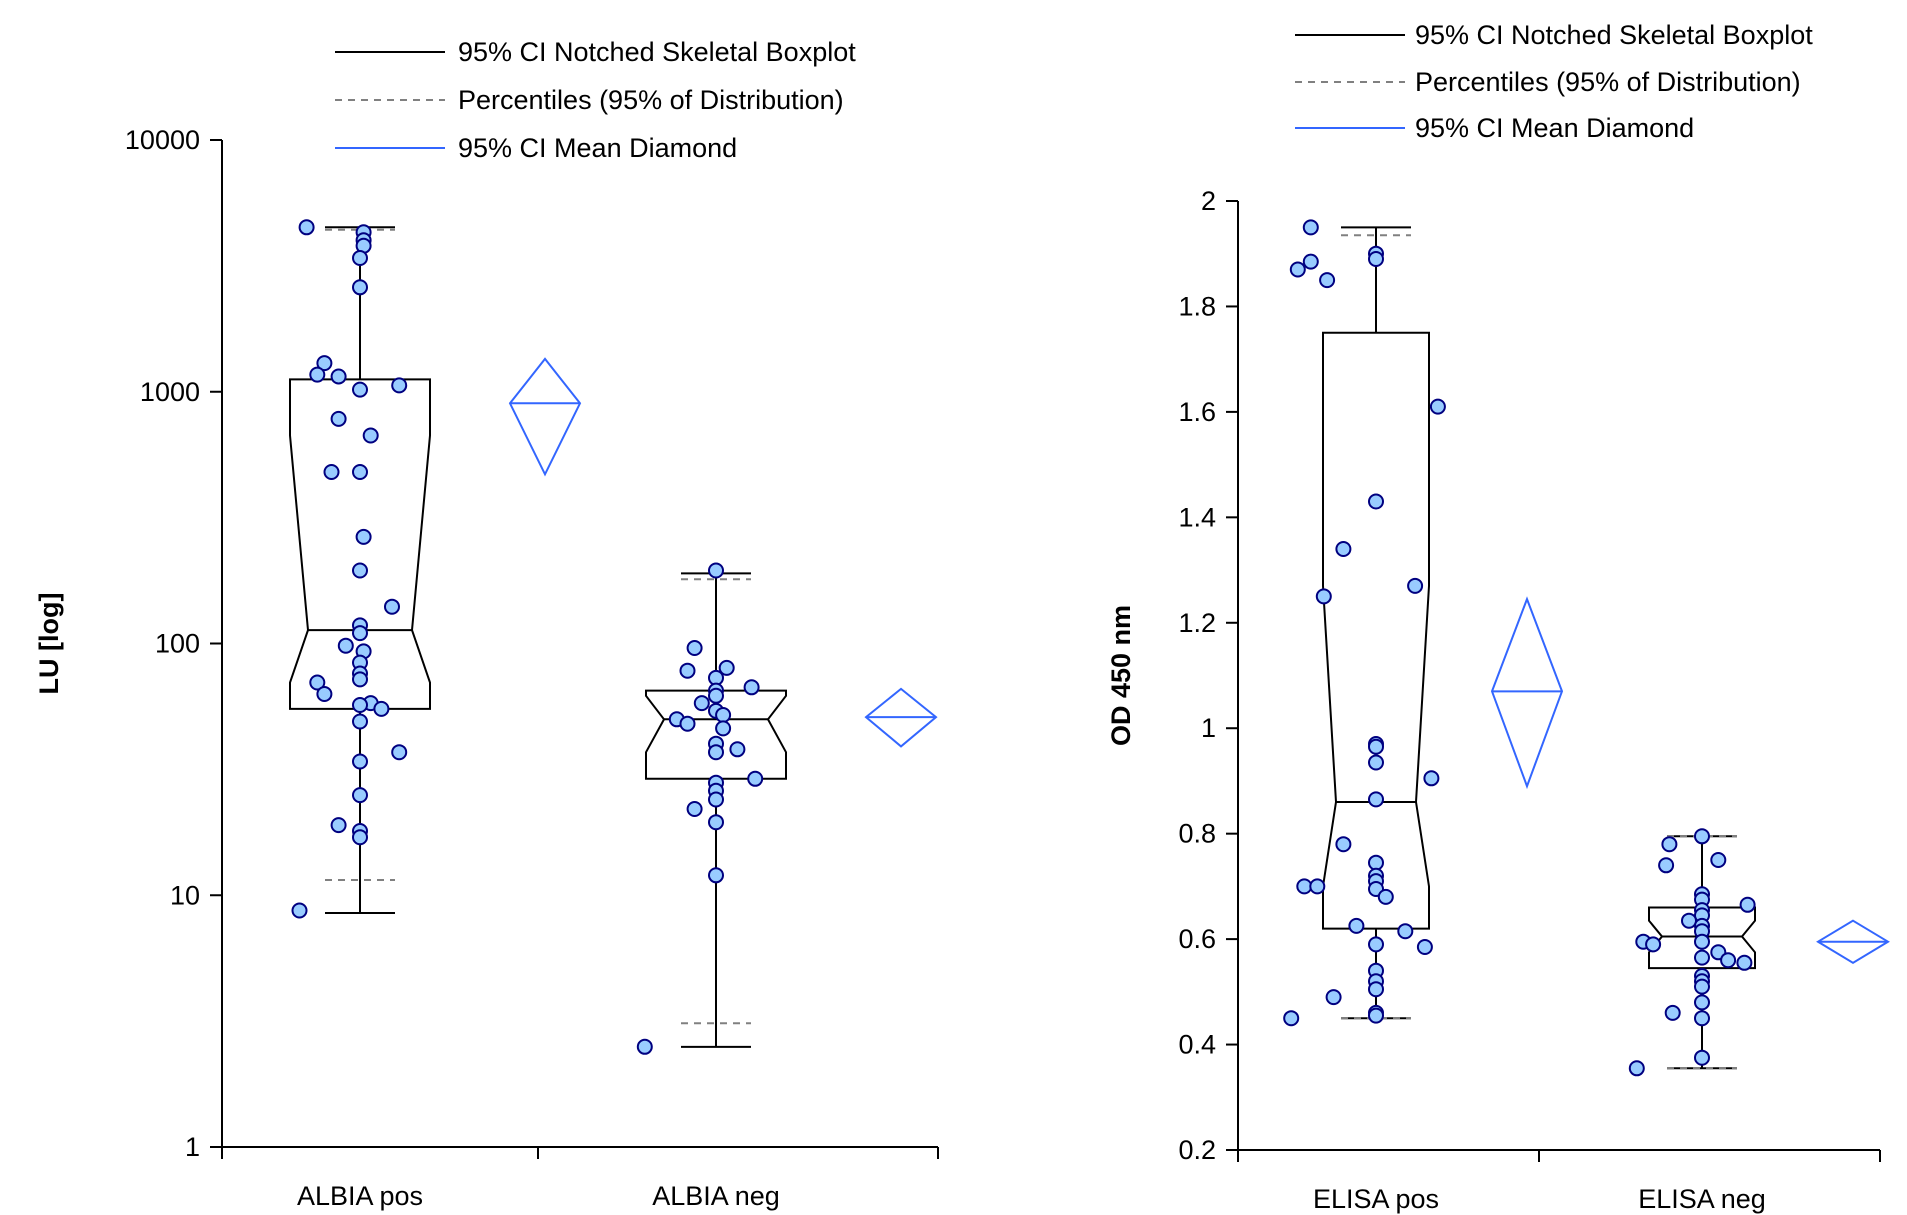 Image resolution: width=1907 pixels, height=1215 pixels. I want to click on y-tick-label: 100, so click(177, 644).